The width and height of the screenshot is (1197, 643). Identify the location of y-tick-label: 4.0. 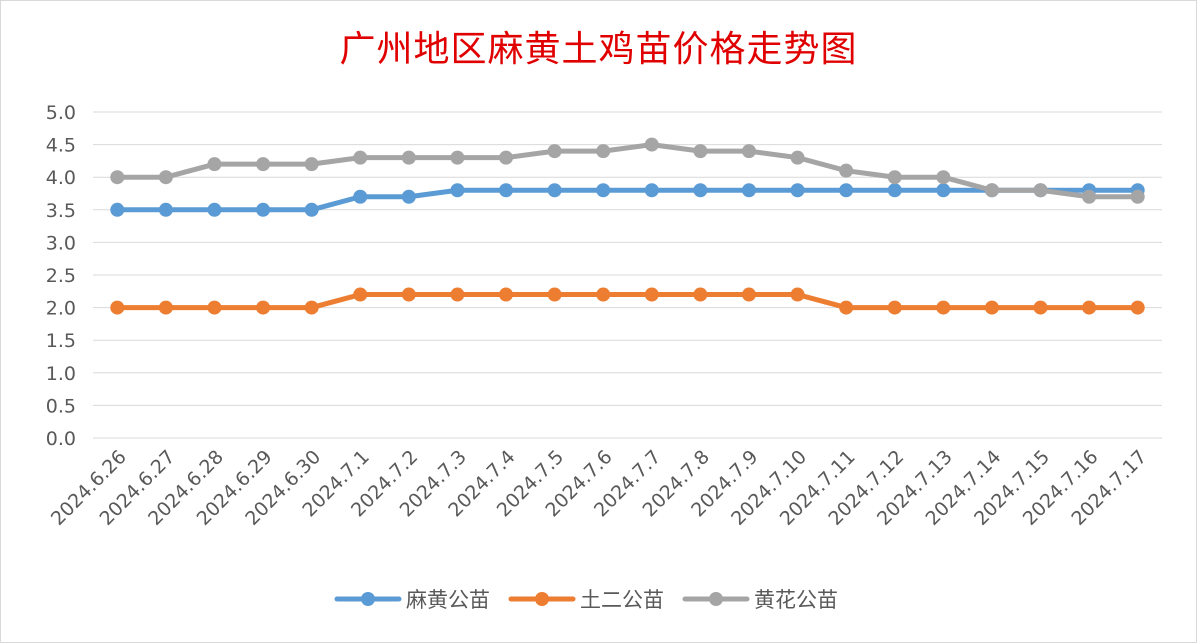
(61, 178).